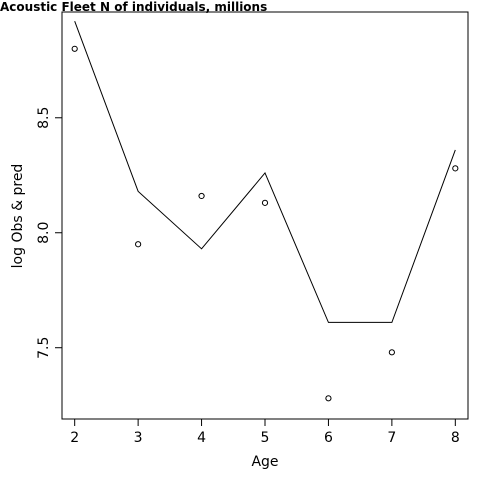 The image size is (480, 480). Describe the element at coordinates (265, 438) in the screenshot. I see `x-tick-label: 5` at that location.